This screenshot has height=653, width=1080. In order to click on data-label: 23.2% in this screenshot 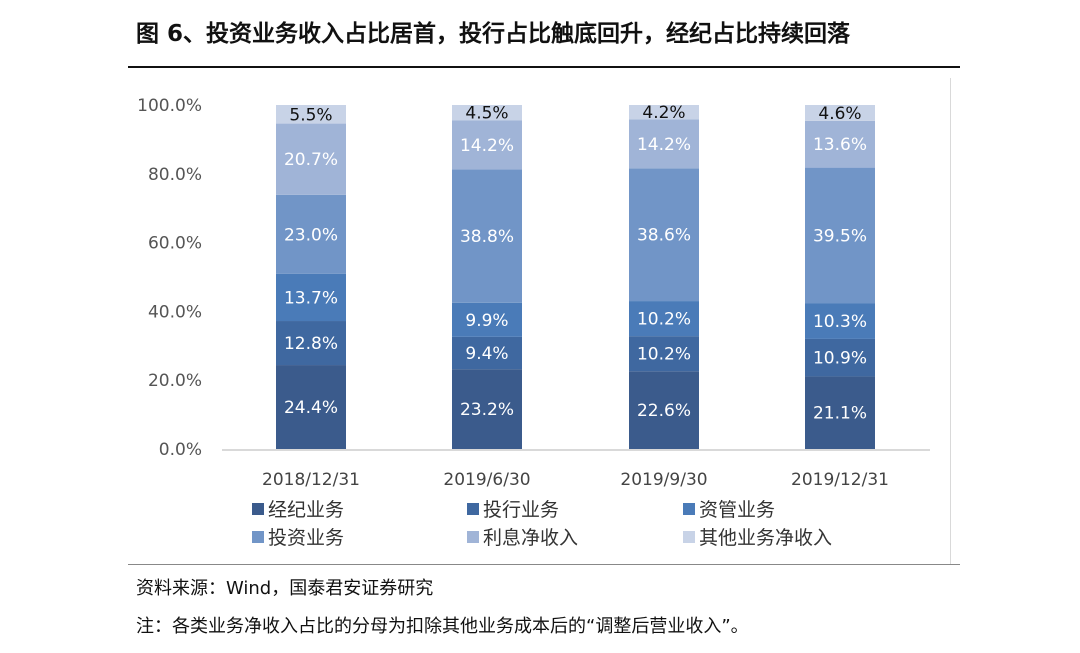, I will do `click(487, 410)`.